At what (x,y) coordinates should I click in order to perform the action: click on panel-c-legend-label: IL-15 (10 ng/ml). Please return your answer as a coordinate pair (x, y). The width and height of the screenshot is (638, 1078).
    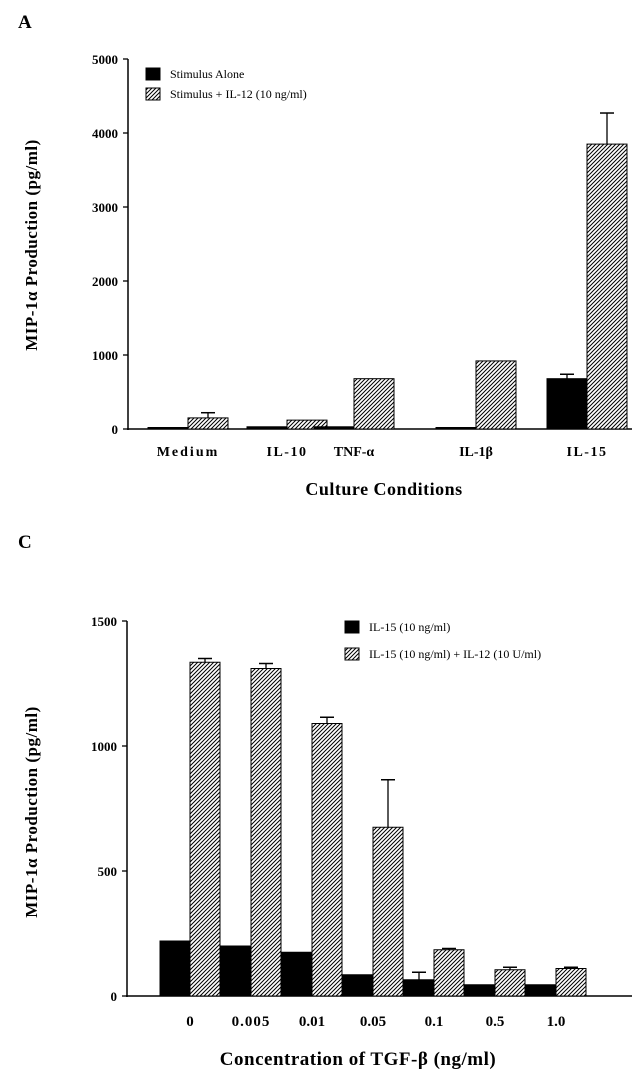
    Looking at the image, I should click on (409, 627).